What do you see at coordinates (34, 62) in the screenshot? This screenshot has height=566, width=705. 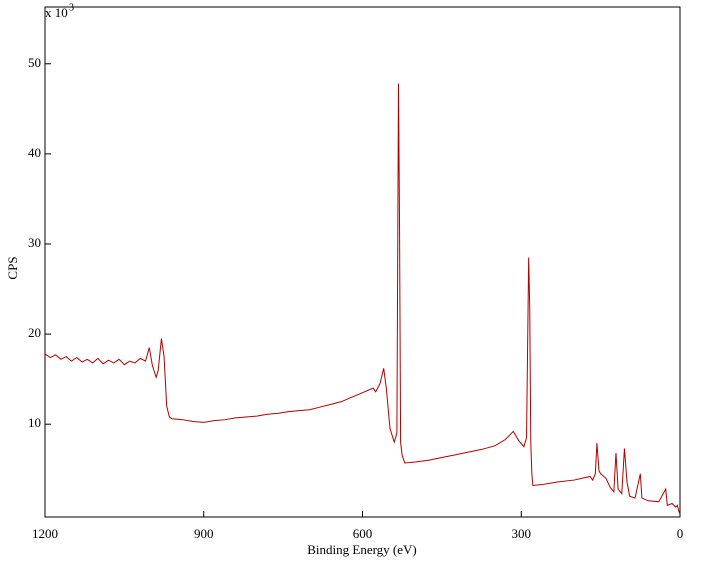 I see `y-tick-label: 50` at bounding box center [34, 62].